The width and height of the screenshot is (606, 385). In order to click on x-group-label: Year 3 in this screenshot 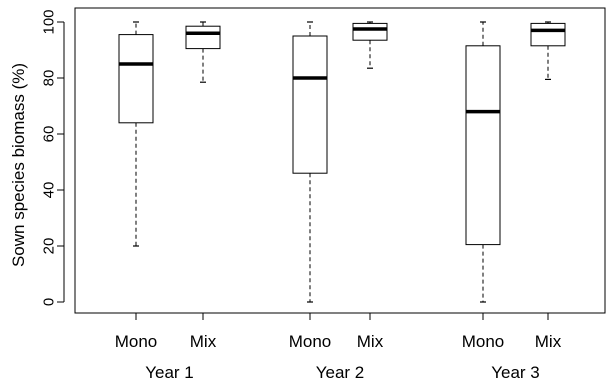, I will do `click(515, 372)`.